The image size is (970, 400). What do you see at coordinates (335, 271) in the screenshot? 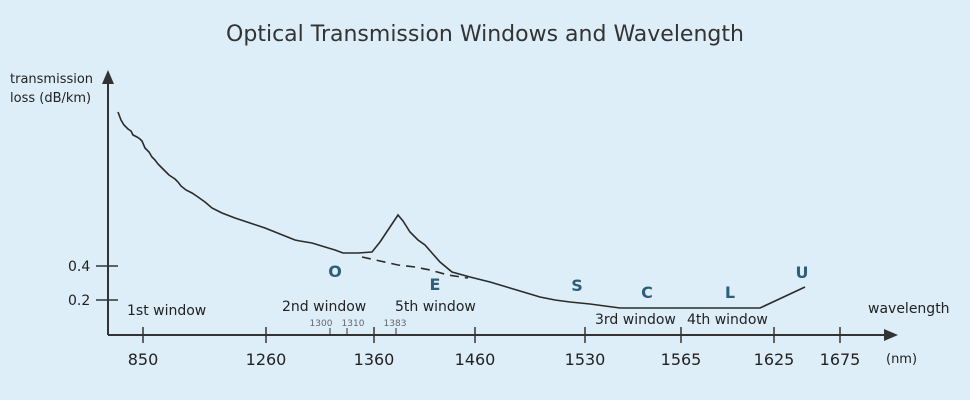
I see `band-label-o: O` at bounding box center [335, 271].